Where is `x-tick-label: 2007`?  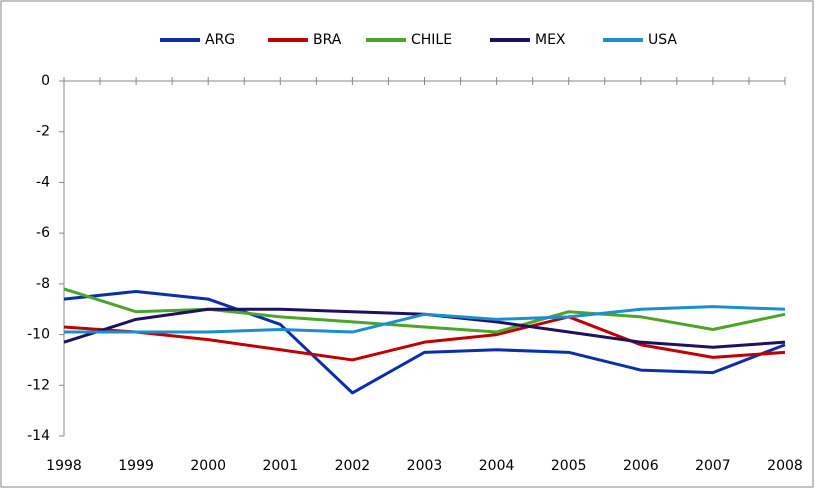
x-tick-label: 2007 is located at coordinates (713, 466).